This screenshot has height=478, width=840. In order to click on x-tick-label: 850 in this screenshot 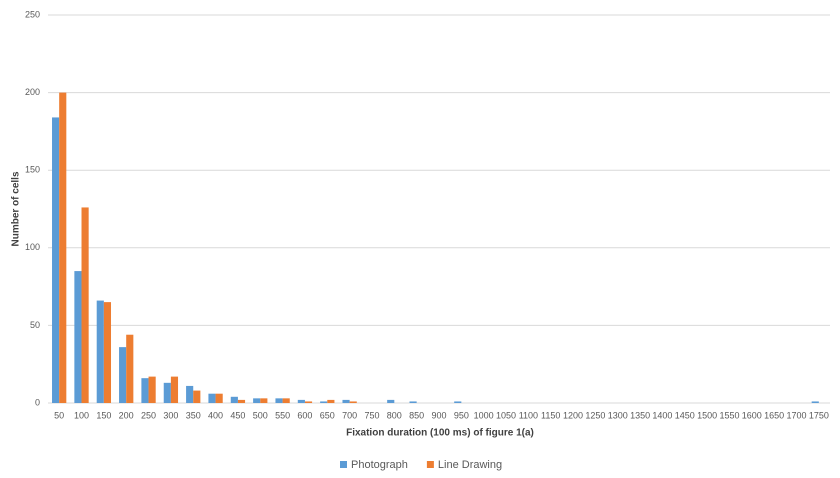, I will do `click(416, 415)`.